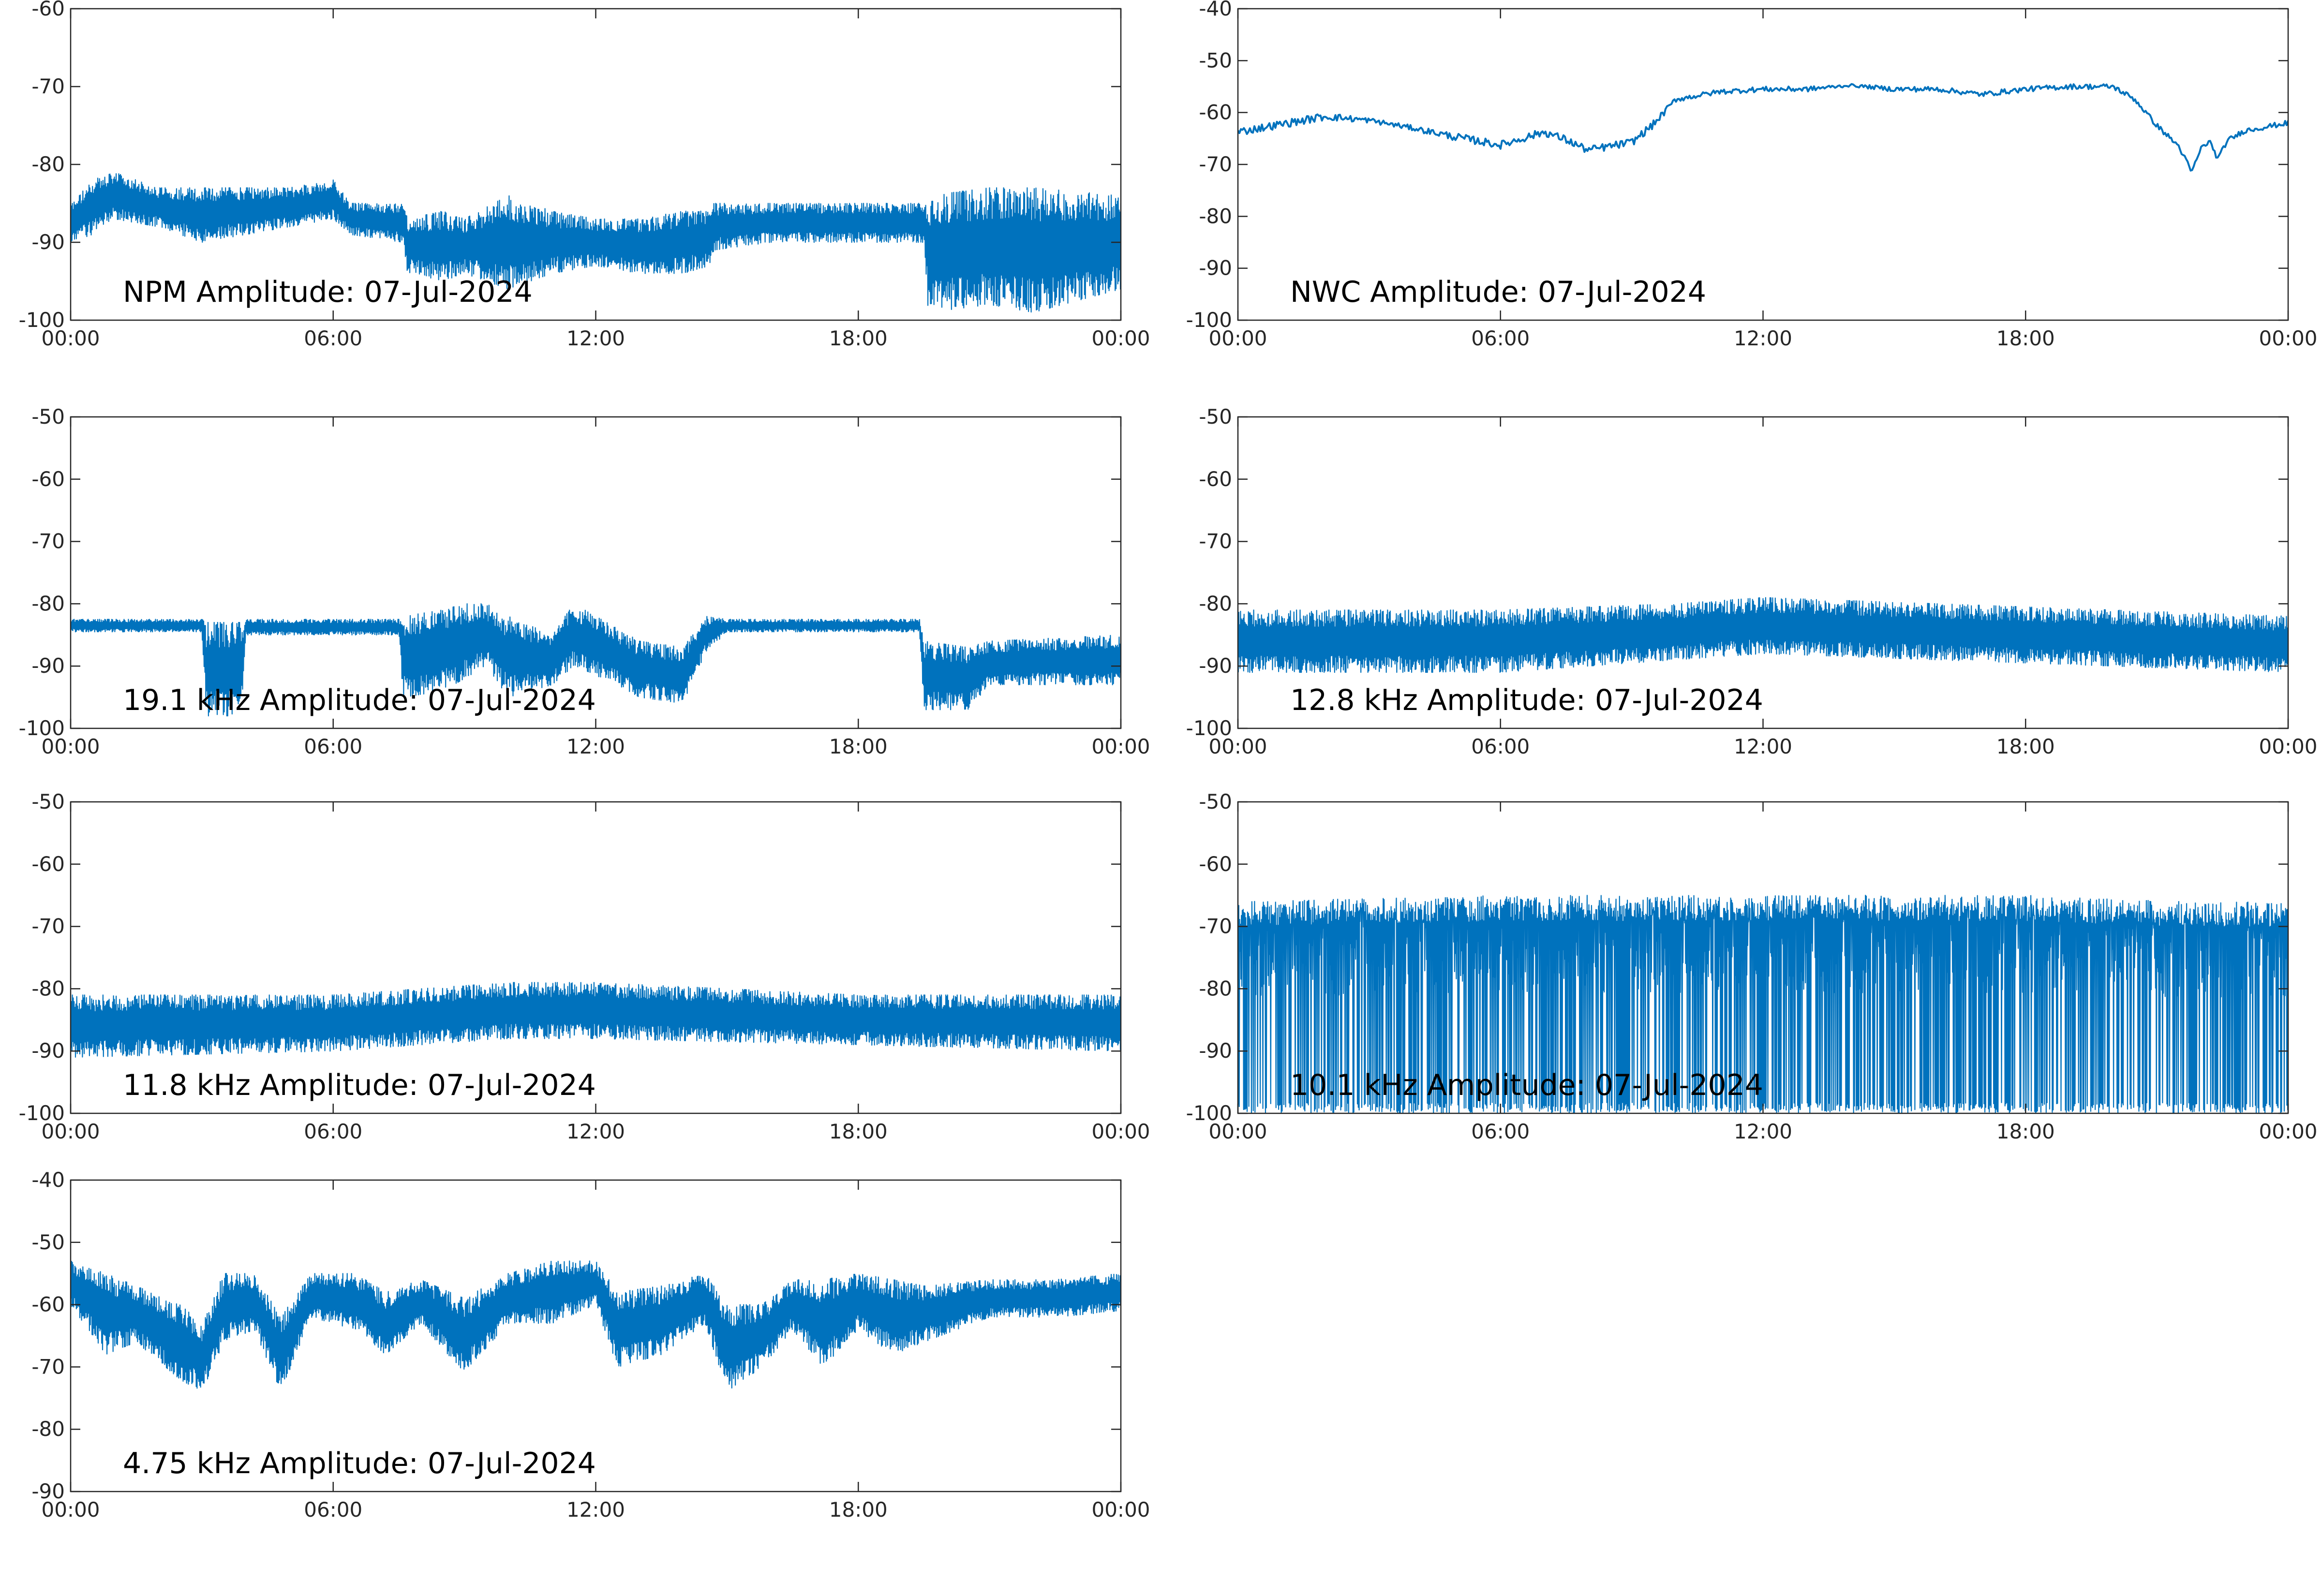 The width and height of the screenshot is (2322, 1596). What do you see at coordinates (1498, 292) in the screenshot?
I see `chart-title: NWC Amplitude: 07-Jul-2024` at bounding box center [1498, 292].